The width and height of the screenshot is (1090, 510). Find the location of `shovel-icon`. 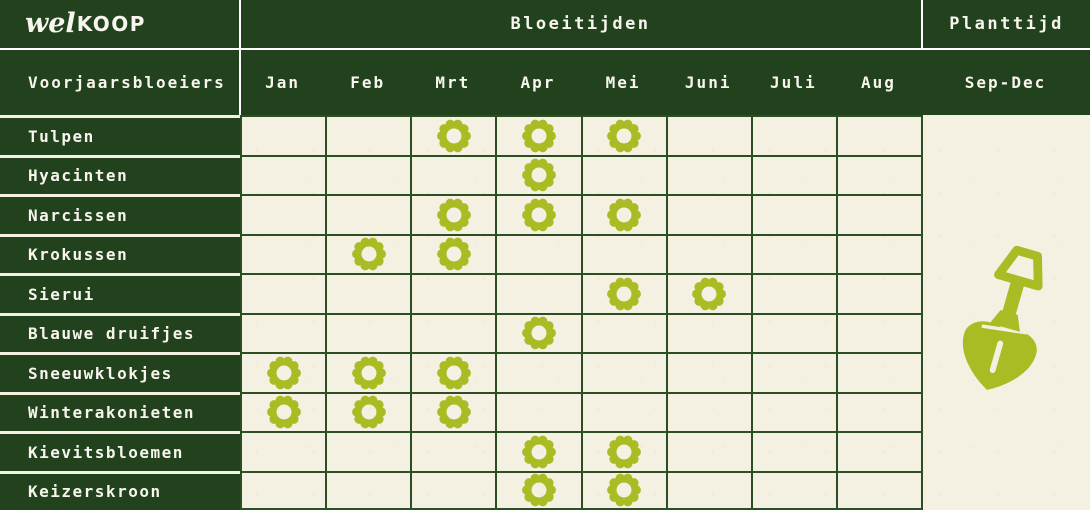

shovel-icon is located at coordinates (1002, 317).